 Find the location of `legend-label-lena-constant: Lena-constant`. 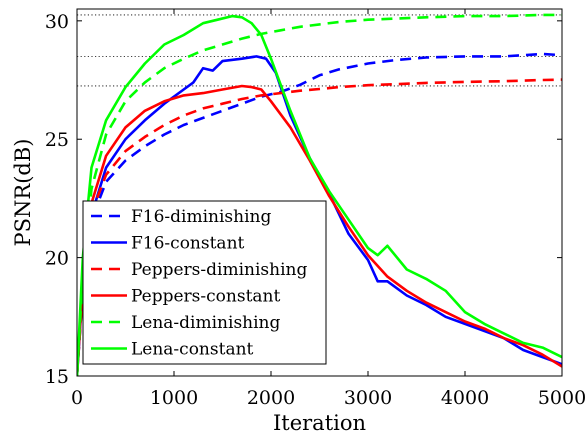

legend-label-lena-constant: Lena-constant is located at coordinates (192, 350).